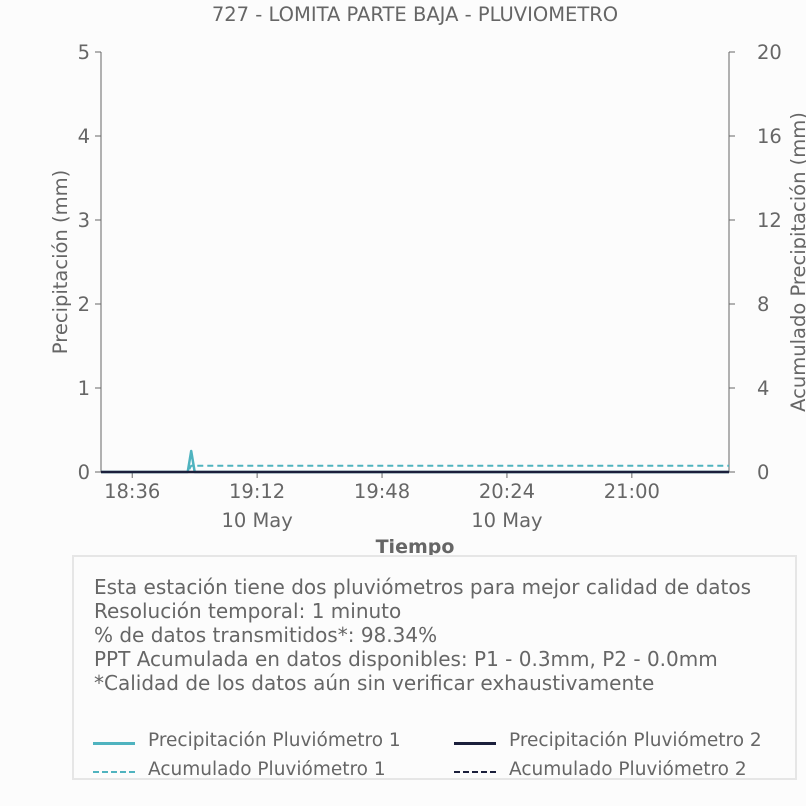 The width and height of the screenshot is (806, 806). What do you see at coordinates (796, 262) in the screenshot?
I see `y2-axis-label: Acumulado Precipitación (mm)` at bounding box center [796, 262].